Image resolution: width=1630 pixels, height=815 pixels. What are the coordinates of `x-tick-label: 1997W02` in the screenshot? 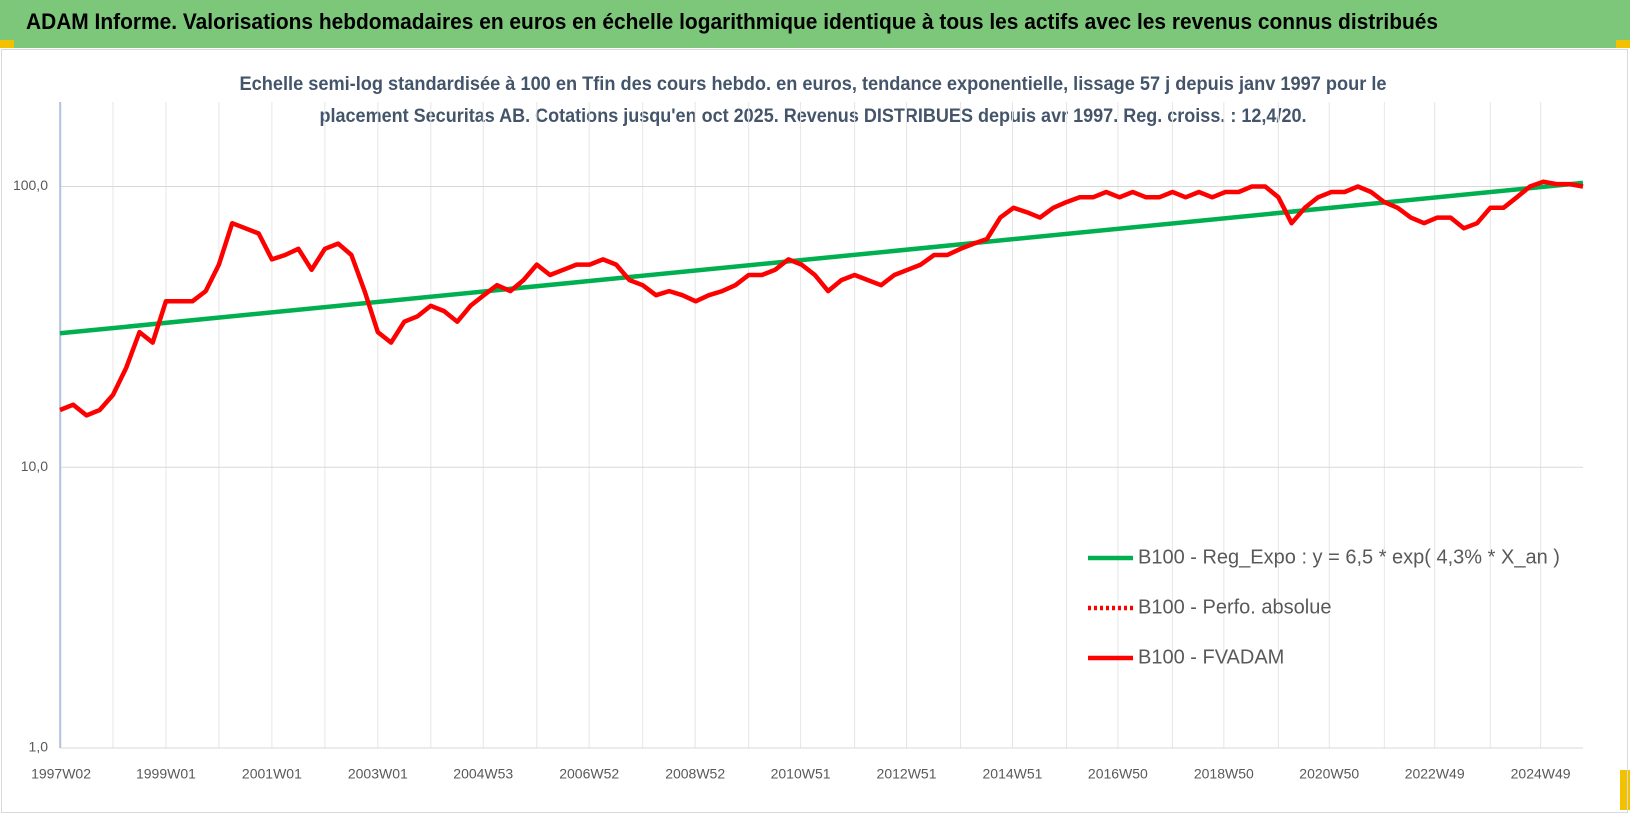 It's located at (61, 774).